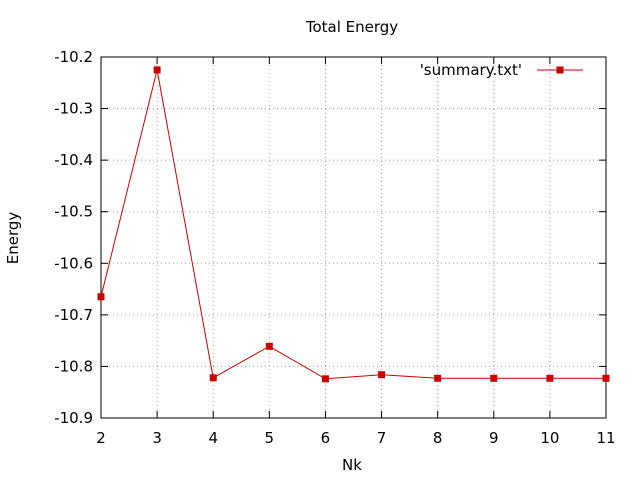  Describe the element at coordinates (605, 438) in the screenshot. I see `x-tick-label: 11` at that location.